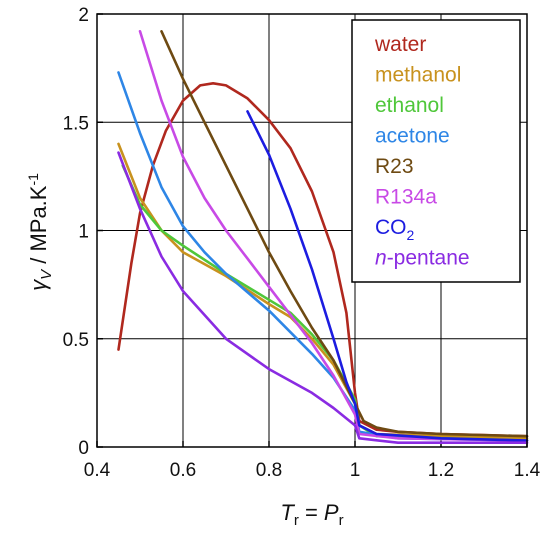 The image size is (550, 534). I want to click on y-tick-label: 0, so click(83, 448).